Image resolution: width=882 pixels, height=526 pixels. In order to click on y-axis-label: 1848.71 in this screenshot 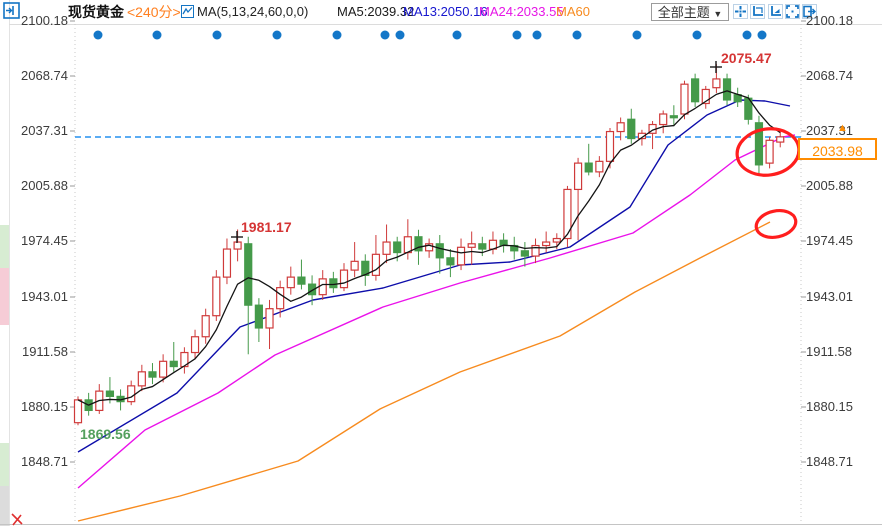, I will do `click(44, 461)`.